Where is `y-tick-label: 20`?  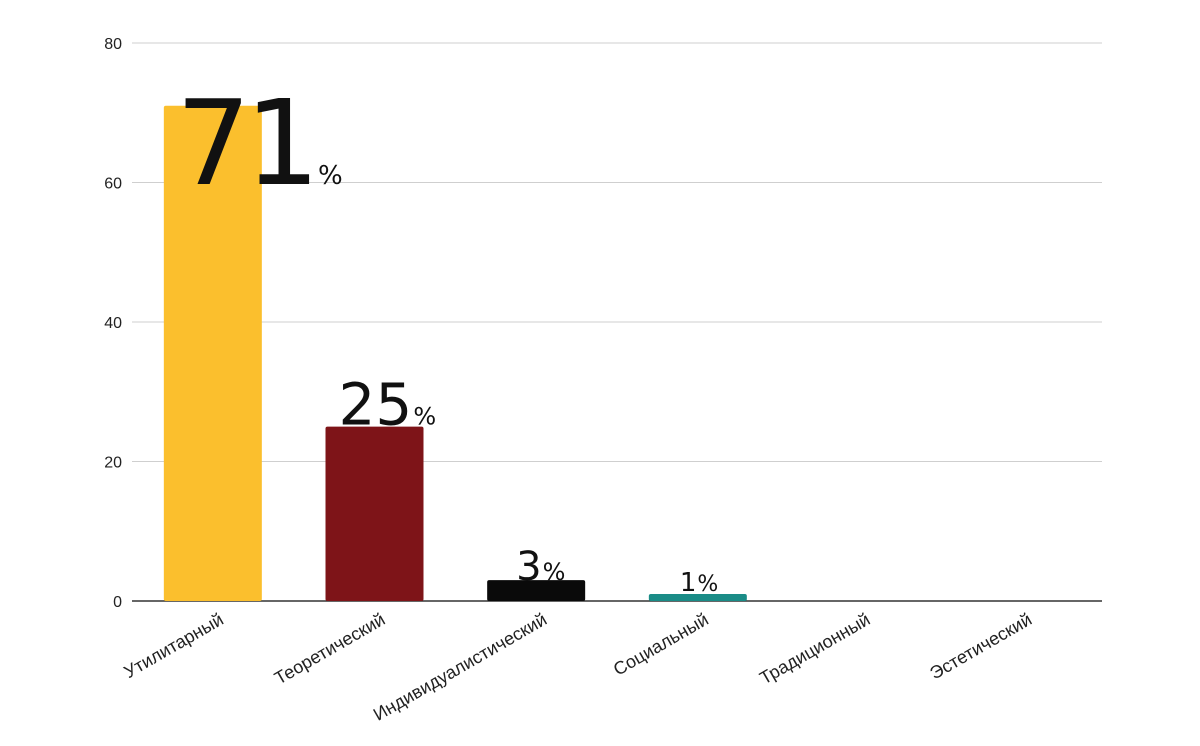 y-tick-label: 20 is located at coordinates (113, 463).